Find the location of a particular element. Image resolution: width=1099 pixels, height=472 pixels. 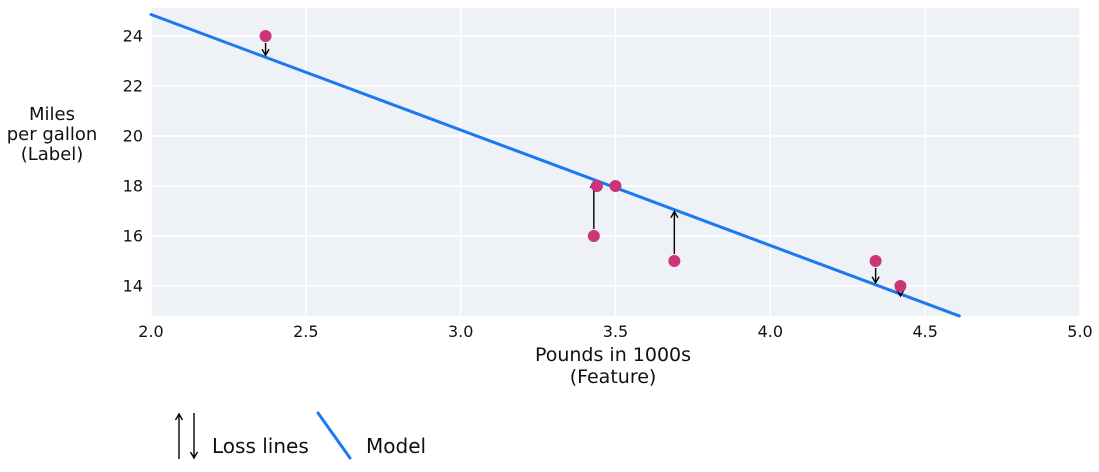

x-tick-label: 3.5 is located at coordinates (615, 331).